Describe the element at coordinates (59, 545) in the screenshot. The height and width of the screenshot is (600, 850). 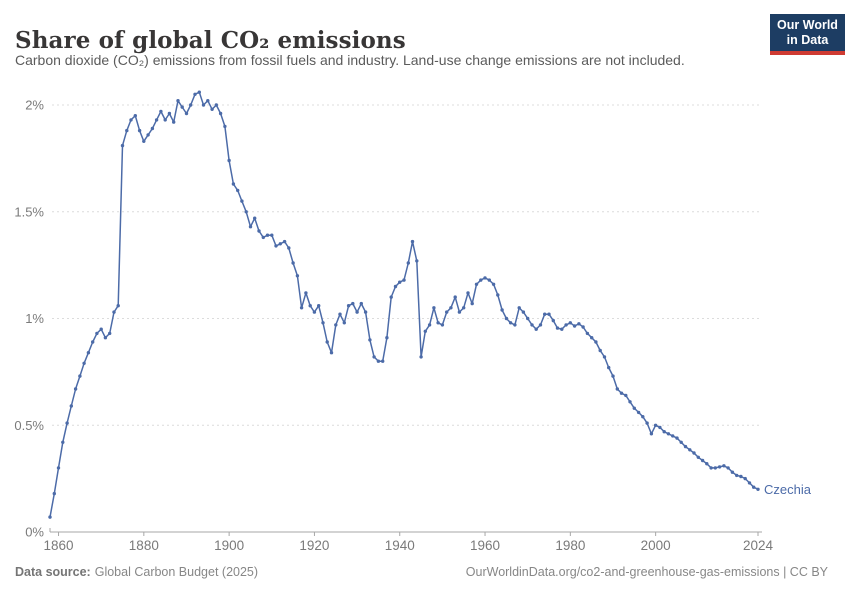
I see `x-axis-tick-label: 1860` at that location.